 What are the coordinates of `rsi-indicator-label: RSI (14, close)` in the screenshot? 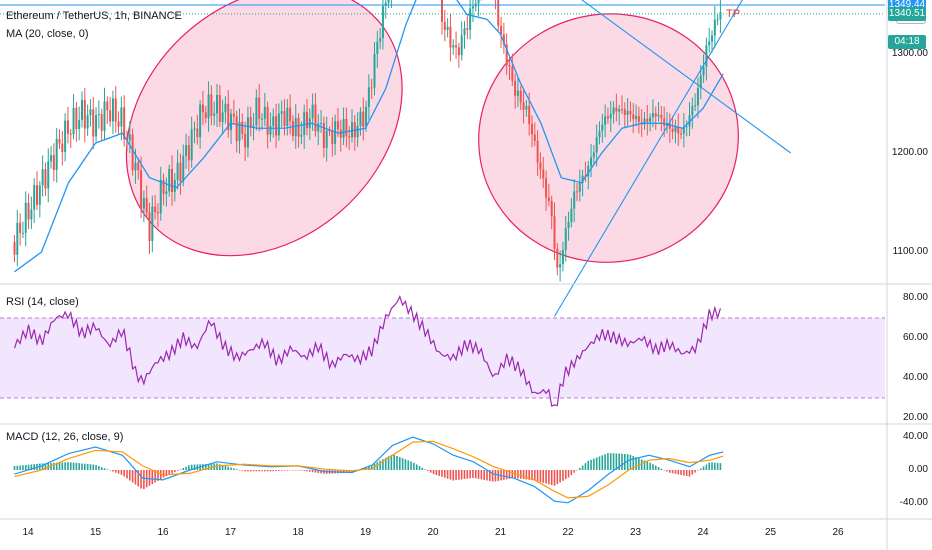 It's located at (42, 302).